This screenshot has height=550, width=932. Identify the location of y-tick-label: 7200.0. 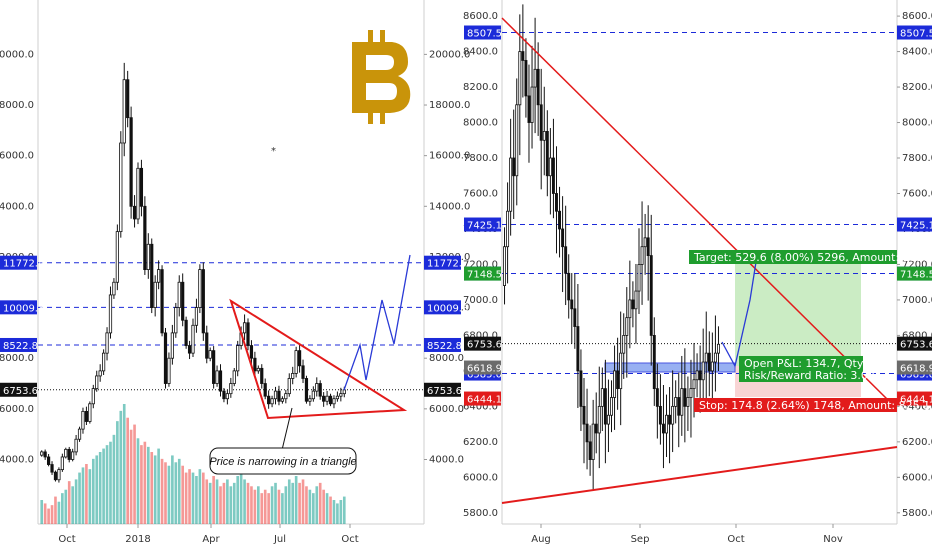
(480, 264).